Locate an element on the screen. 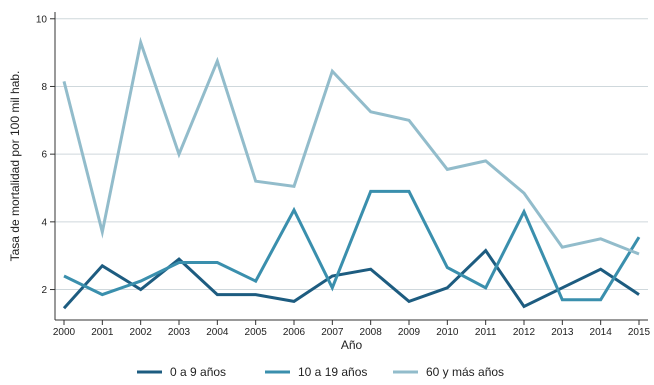  x-tick-label: 2002 is located at coordinates (141, 332).